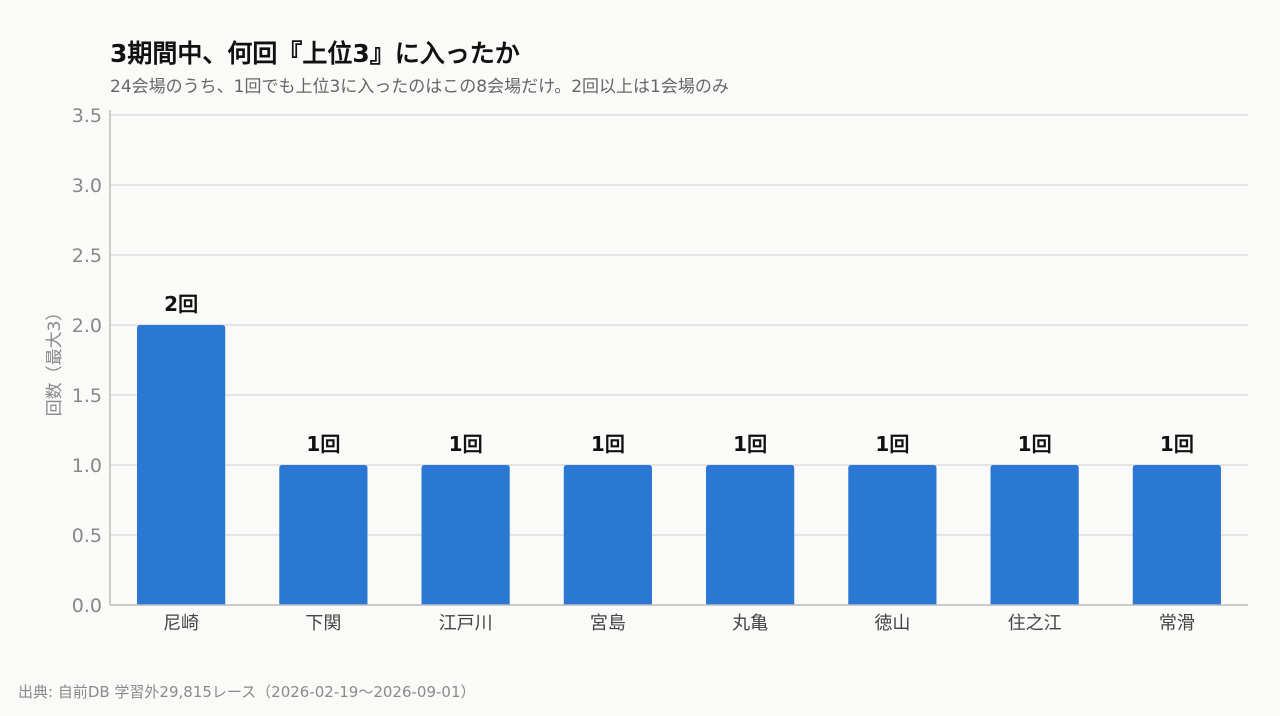  Describe the element at coordinates (87, 606) in the screenshot. I see `y-tick-label: 0.0` at that location.